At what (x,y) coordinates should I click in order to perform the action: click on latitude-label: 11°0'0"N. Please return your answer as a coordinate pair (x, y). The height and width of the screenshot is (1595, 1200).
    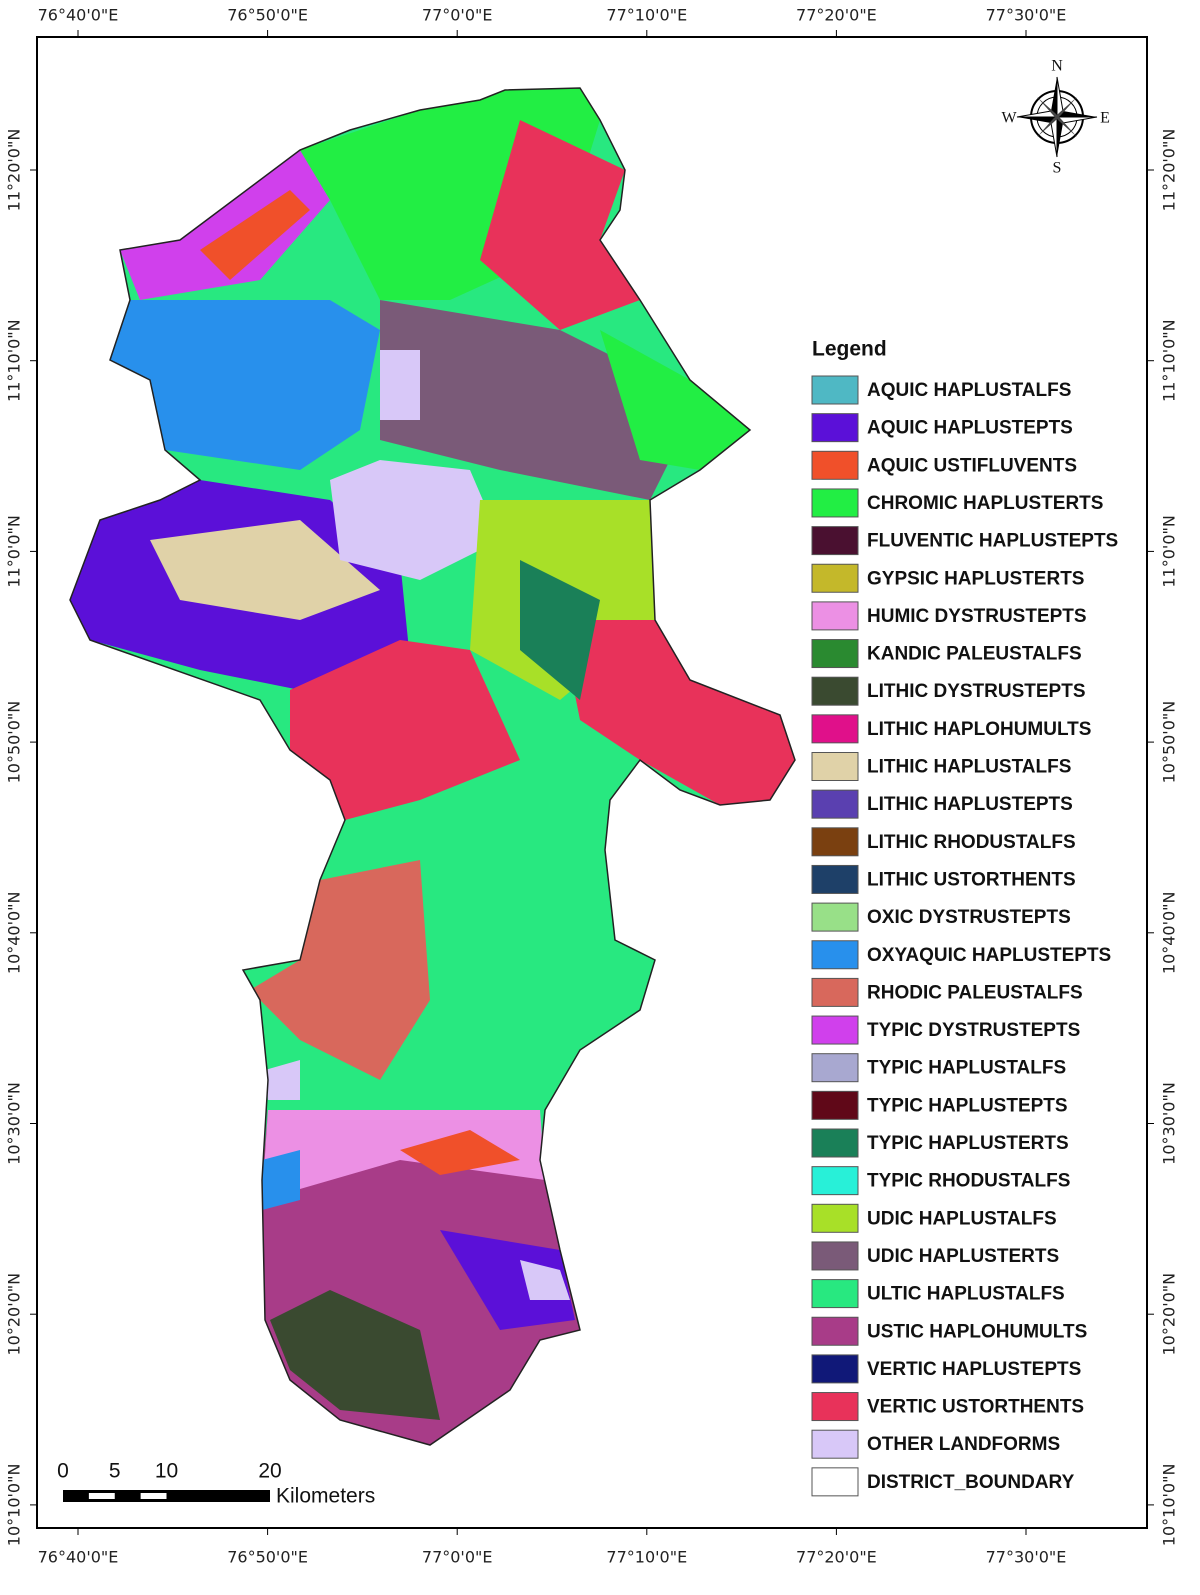
    Looking at the image, I should click on (1169, 551).